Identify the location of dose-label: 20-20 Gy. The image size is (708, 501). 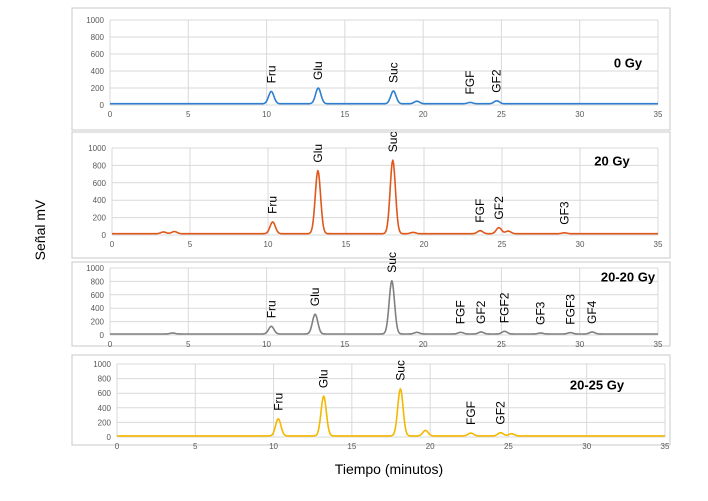
(628, 277).